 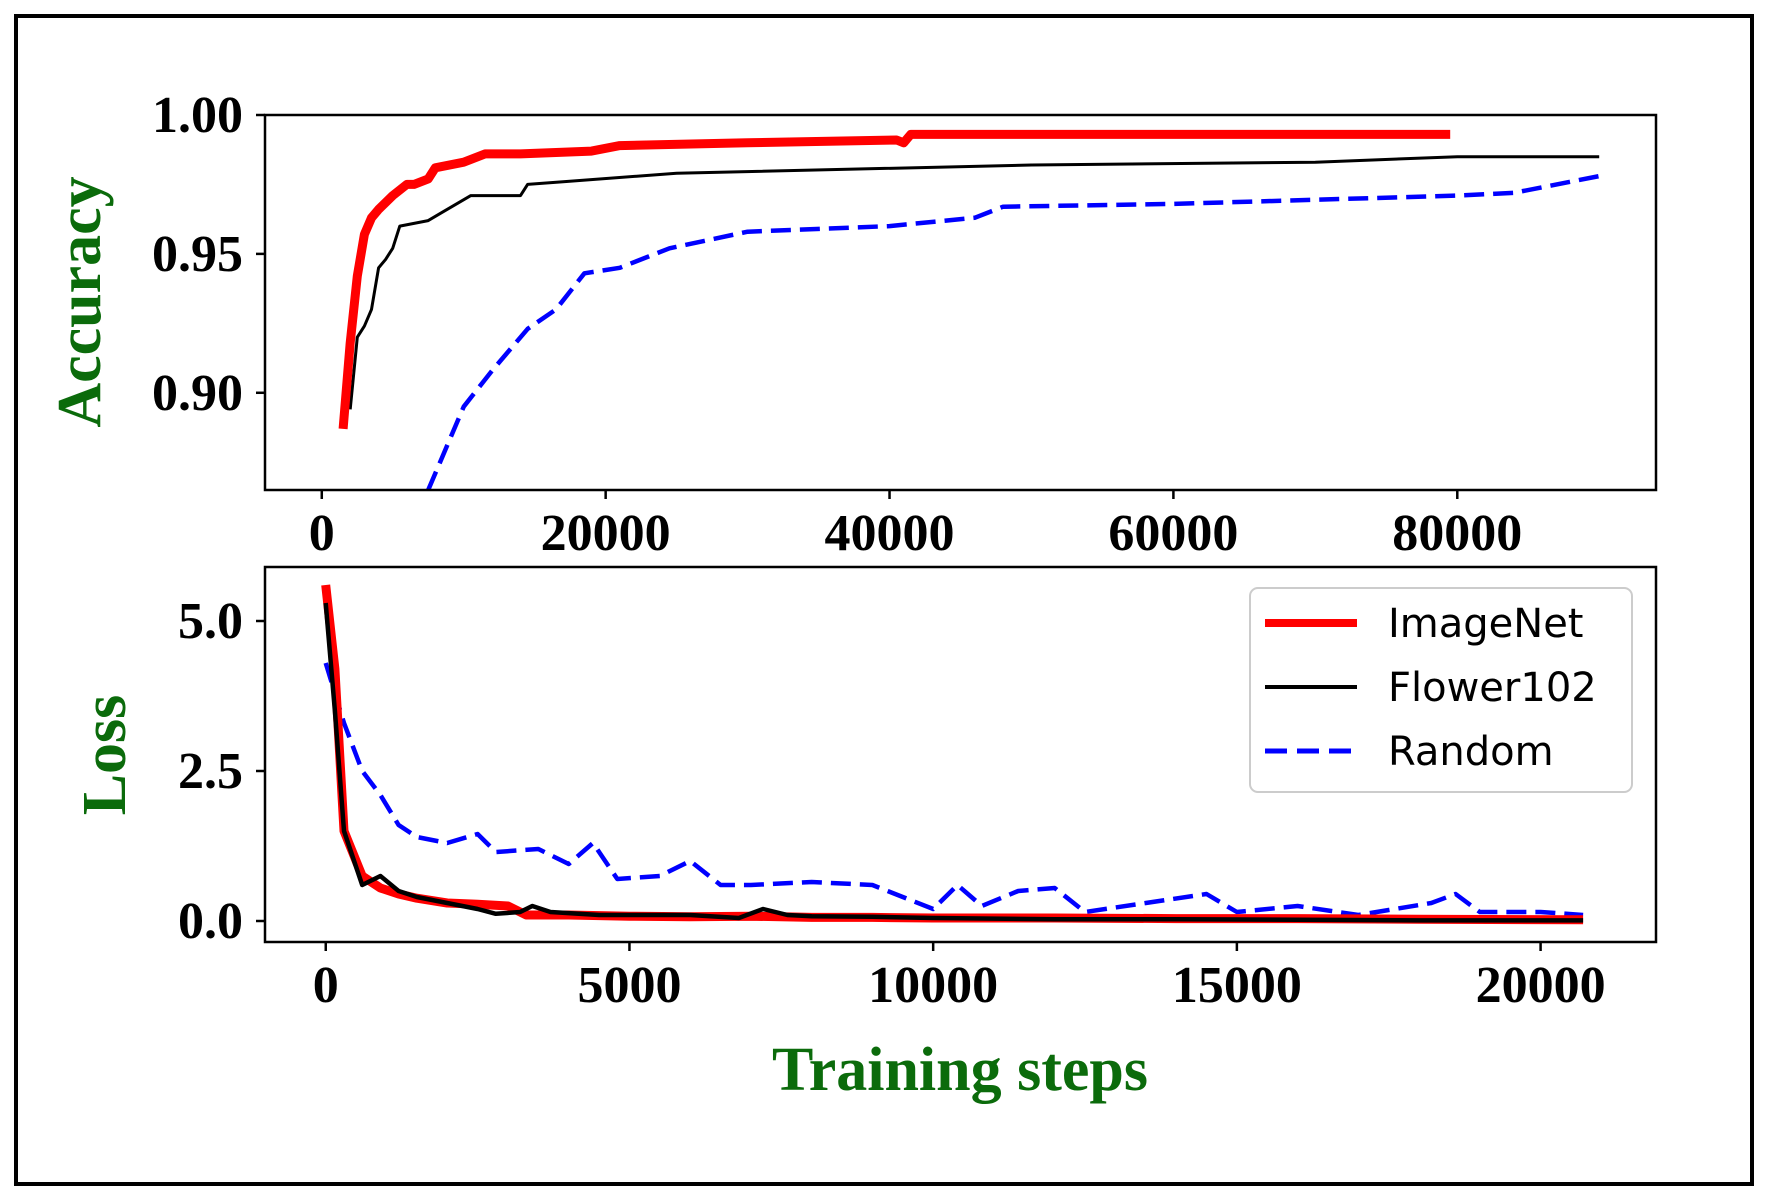 I want to click on legend-box, so click(x=1441, y=690).